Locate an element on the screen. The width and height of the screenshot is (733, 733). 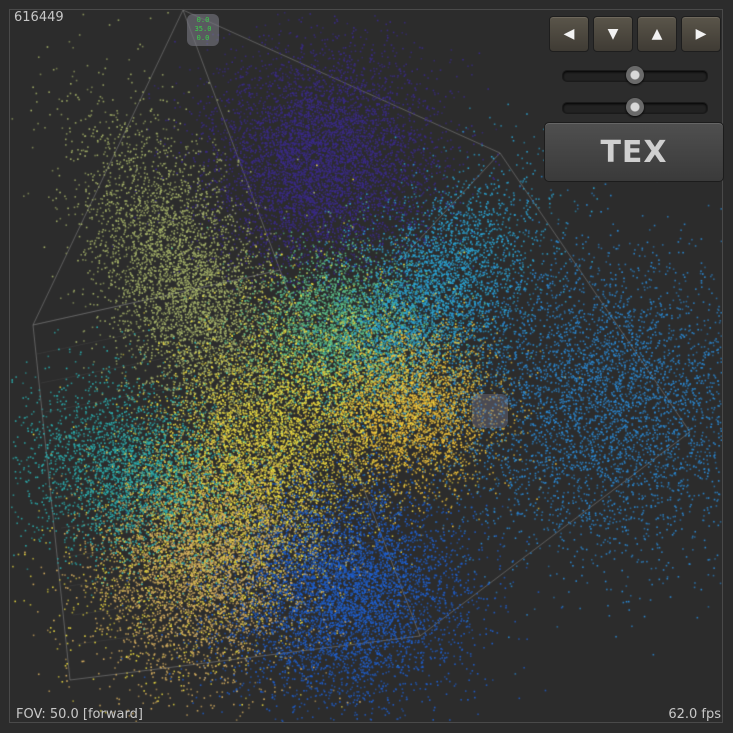
fps-counter: 62.0 fps is located at coordinates (694, 714).